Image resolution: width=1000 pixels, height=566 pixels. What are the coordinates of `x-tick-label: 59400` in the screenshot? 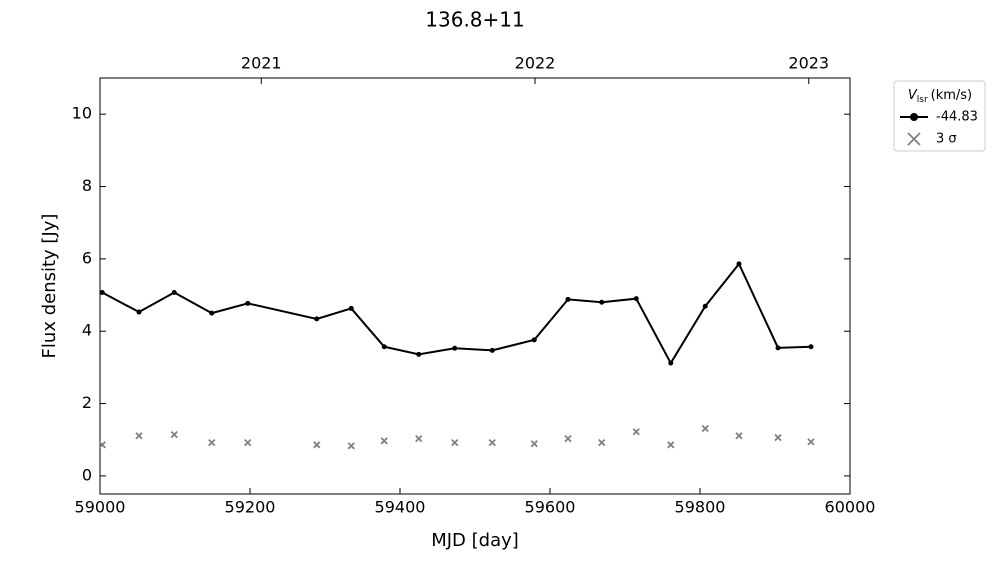 It's located at (400, 507).